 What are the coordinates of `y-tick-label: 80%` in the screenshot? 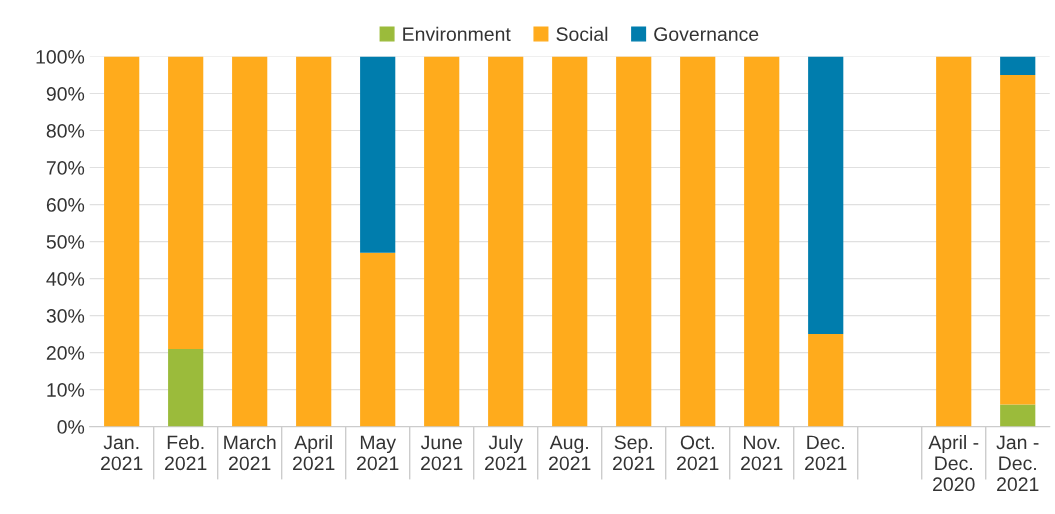 It's located at (65, 131).